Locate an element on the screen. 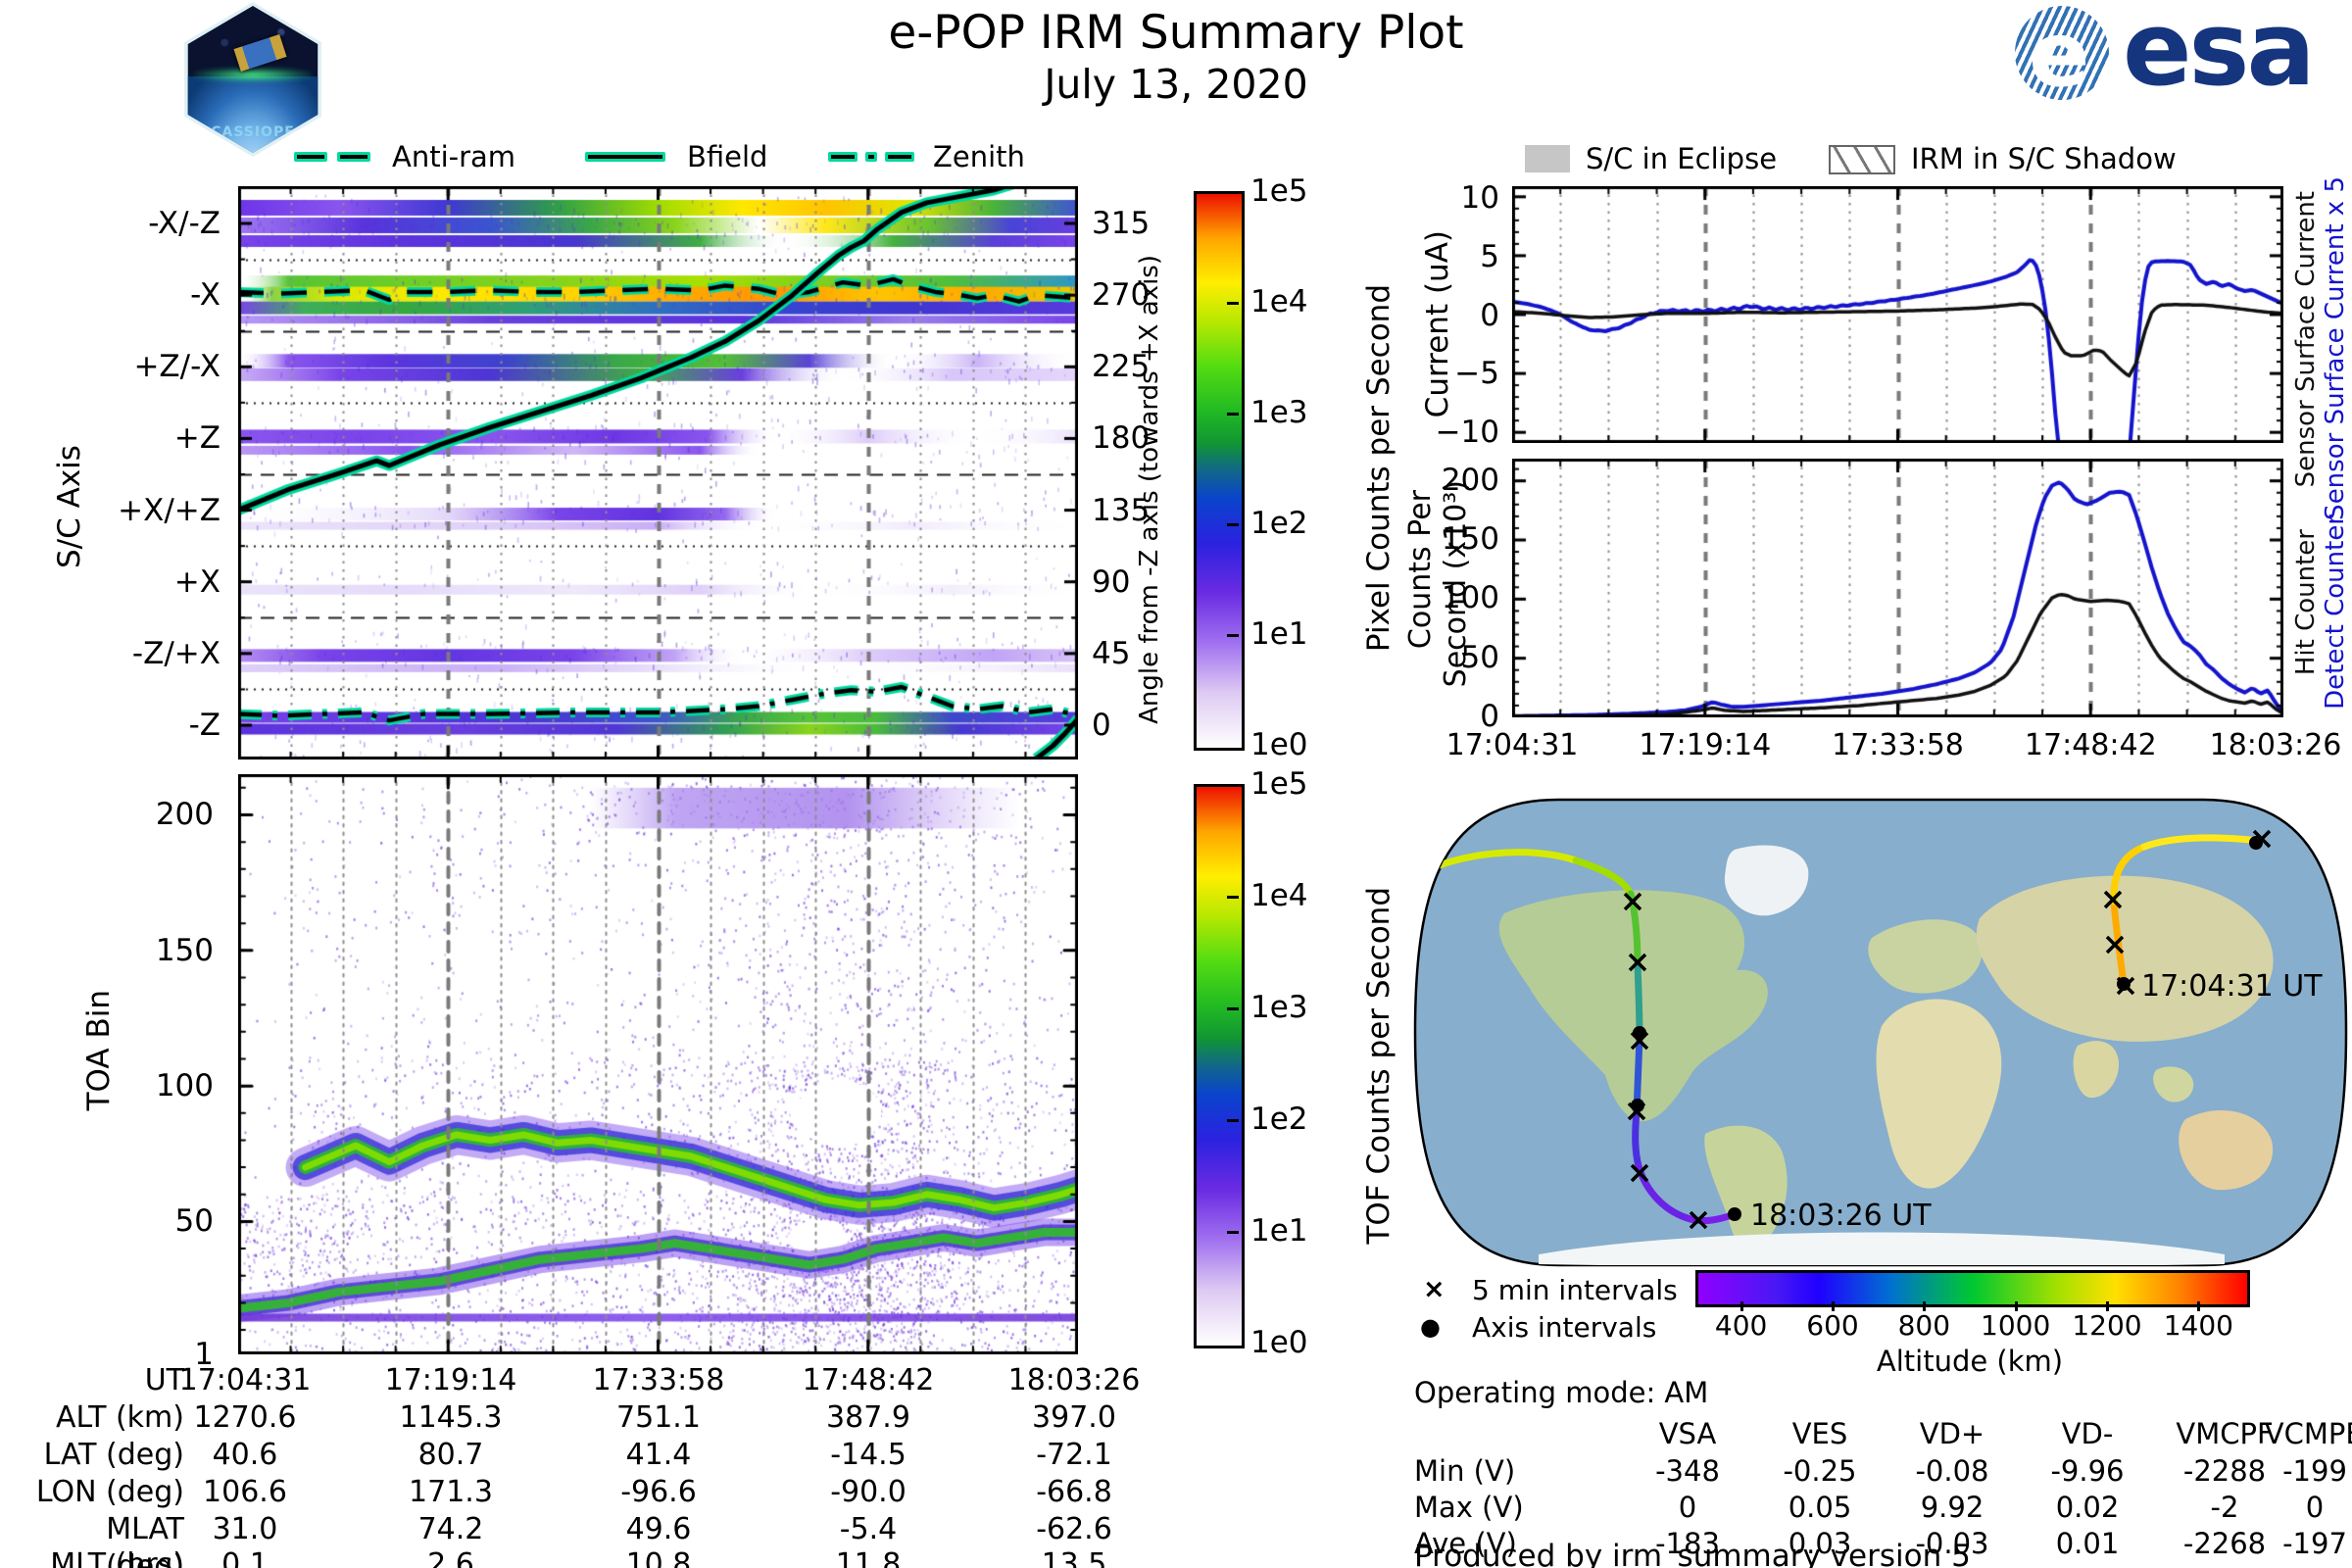  ephemeris-value: 751.1 is located at coordinates (658, 1417).